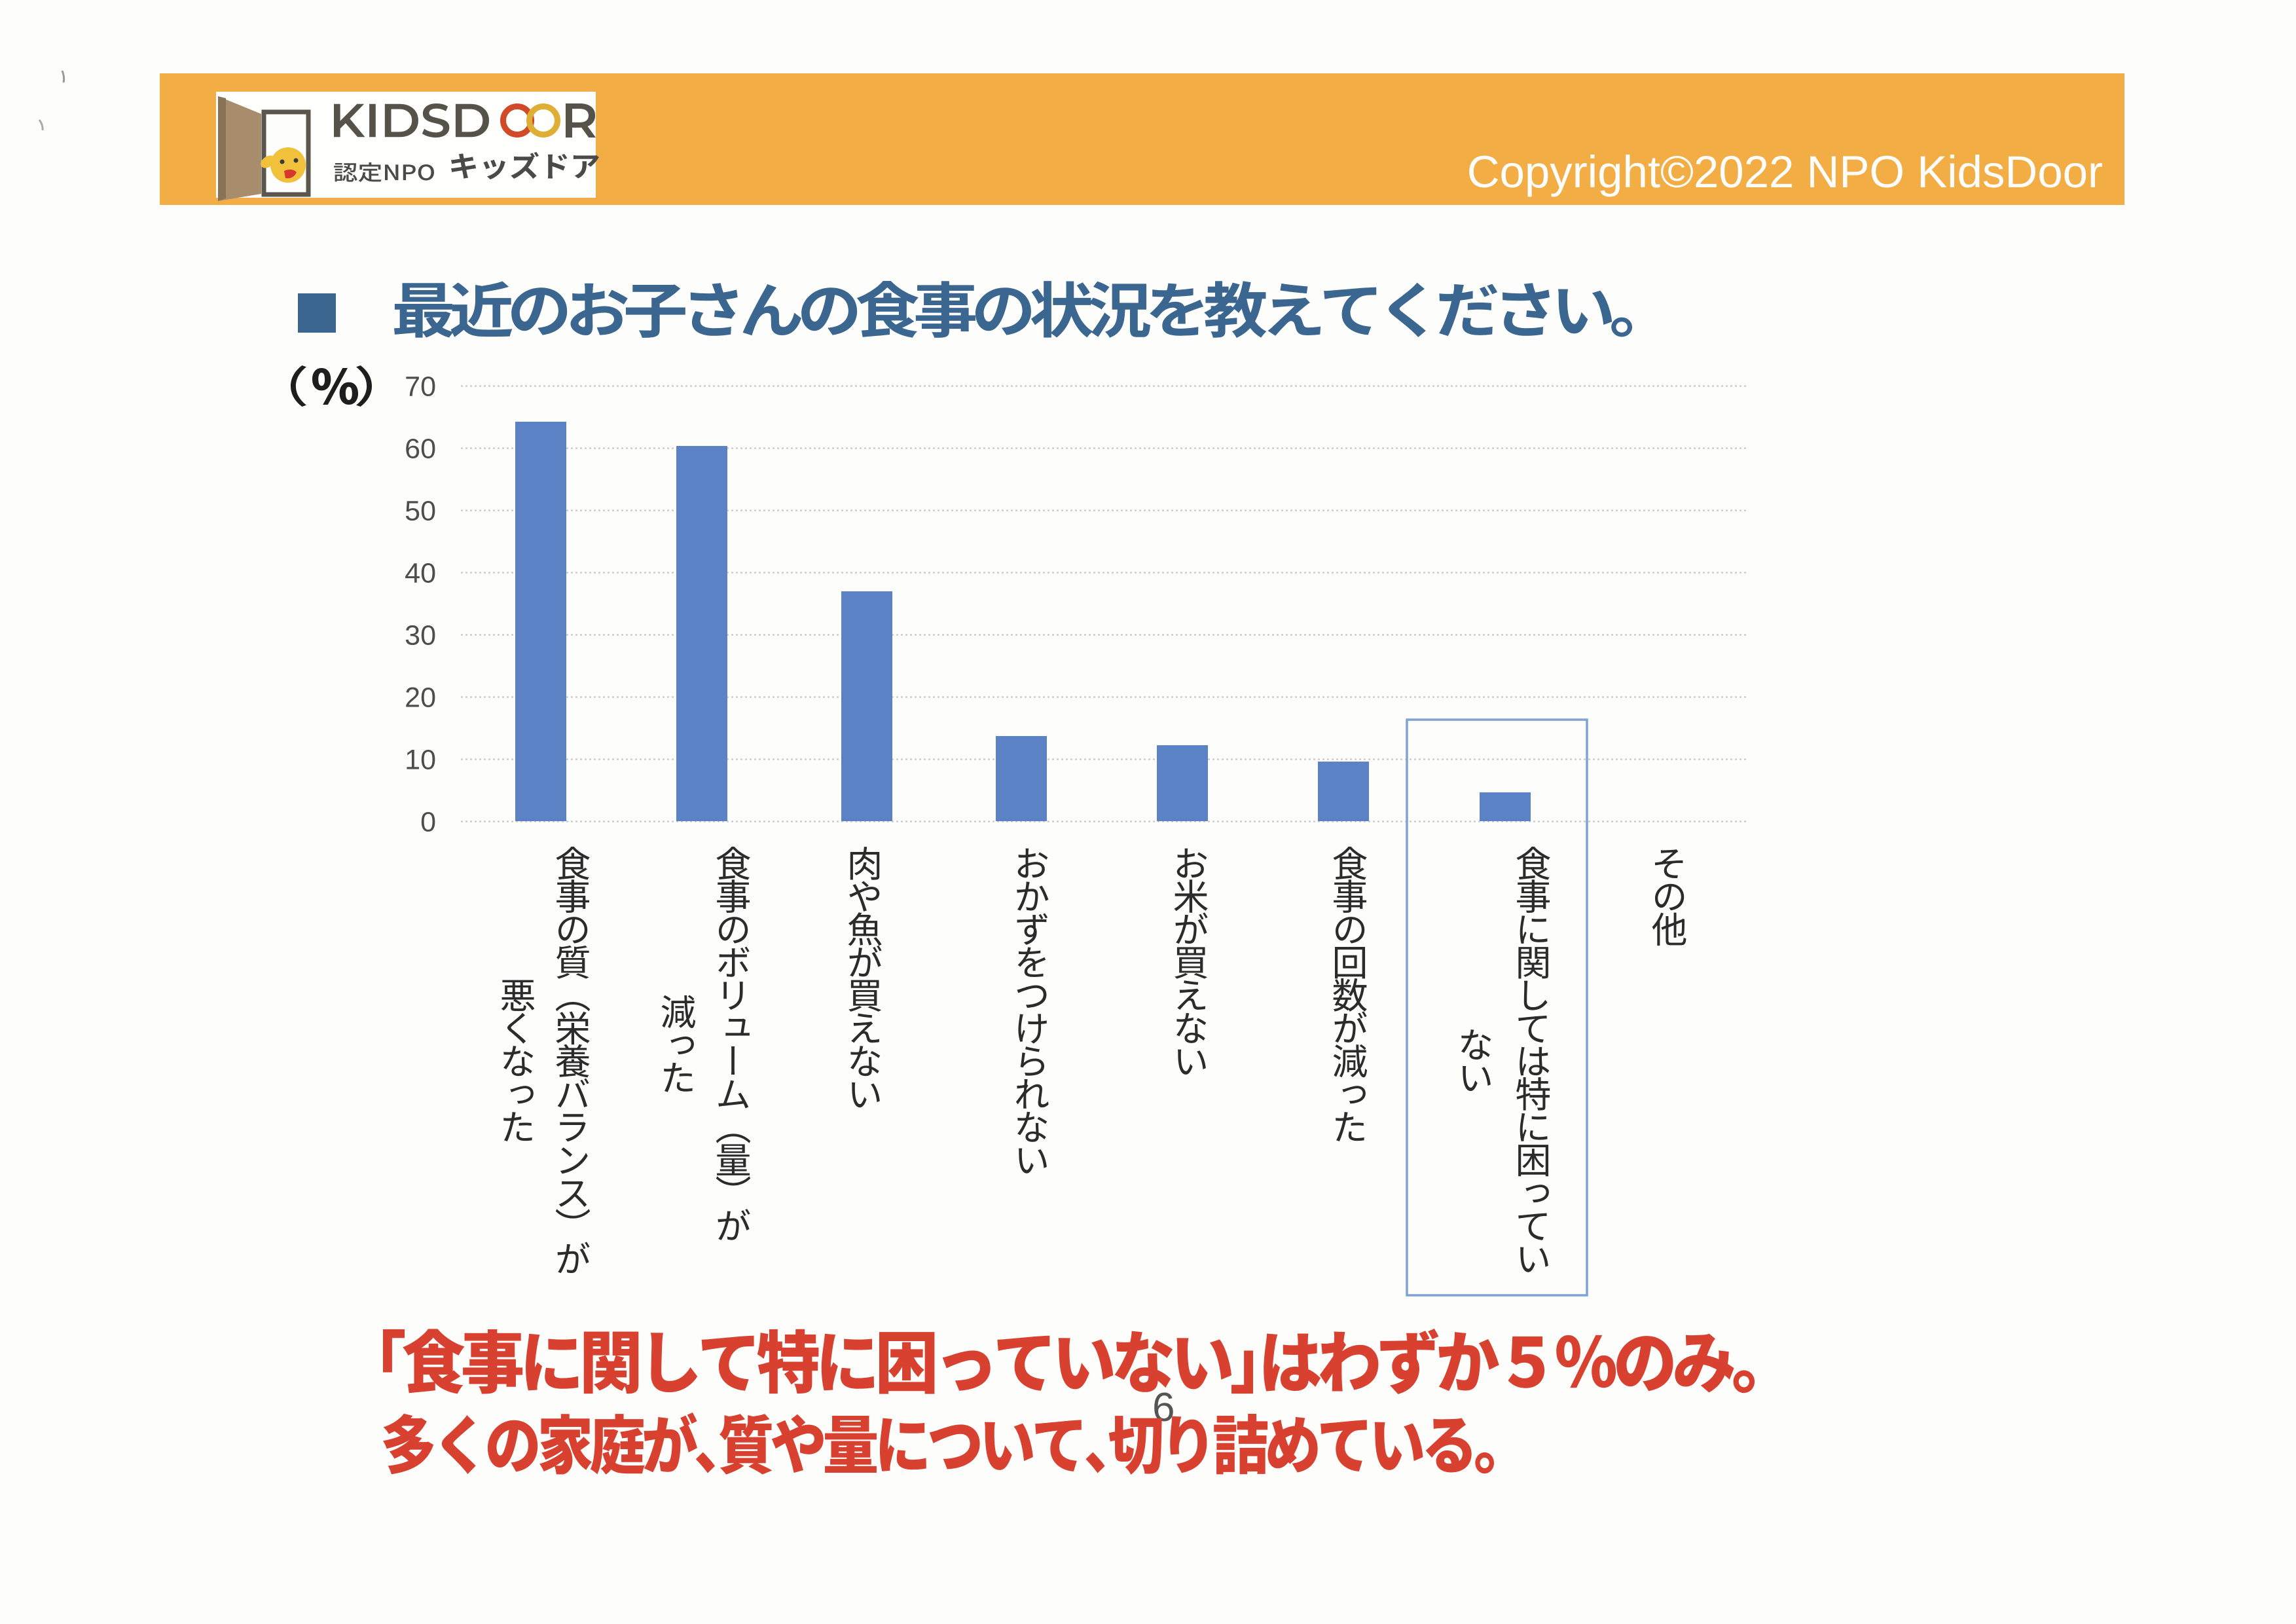 The height and width of the screenshot is (1624, 2296). I want to click on svg-text: 10, so click(420, 760).